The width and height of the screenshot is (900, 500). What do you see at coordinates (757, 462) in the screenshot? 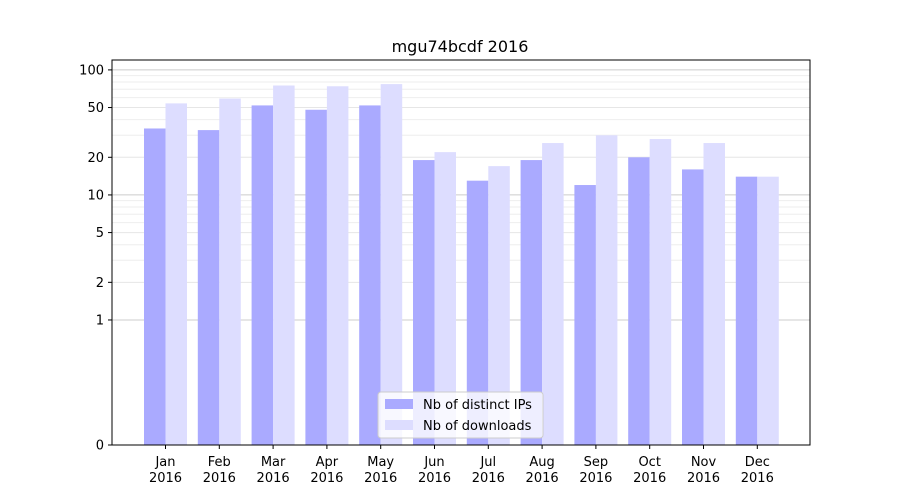
I see `x-tick-label-month: Dec` at bounding box center [757, 462].